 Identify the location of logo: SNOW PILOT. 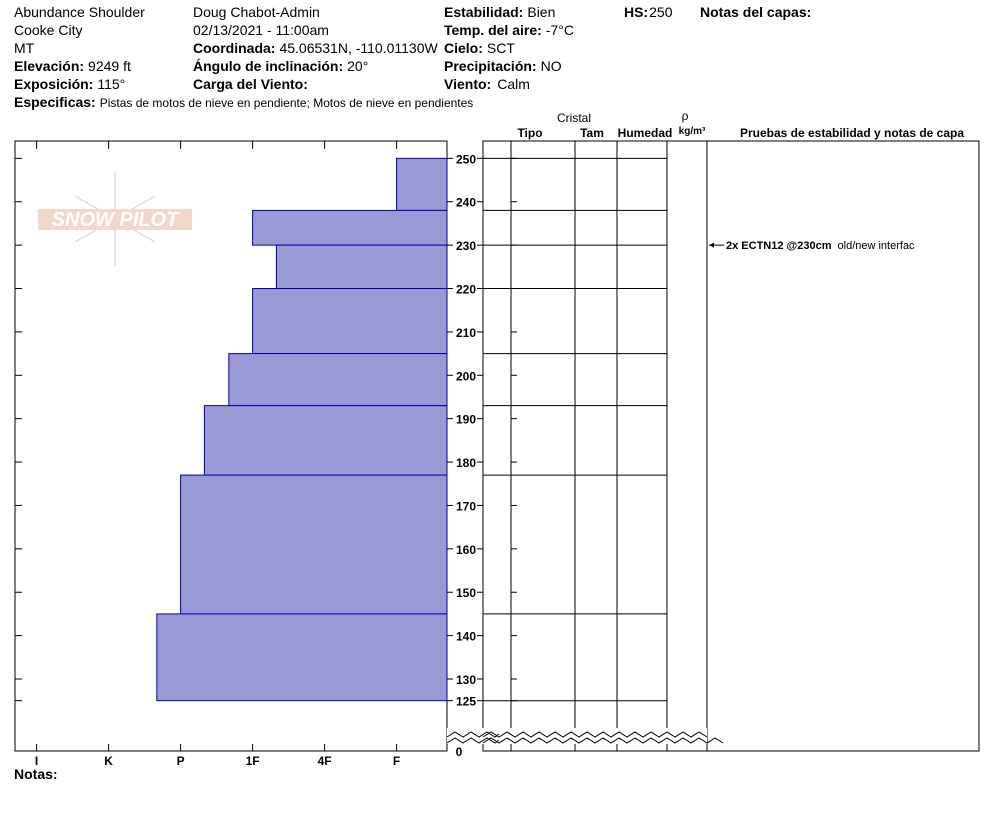
(115, 219).